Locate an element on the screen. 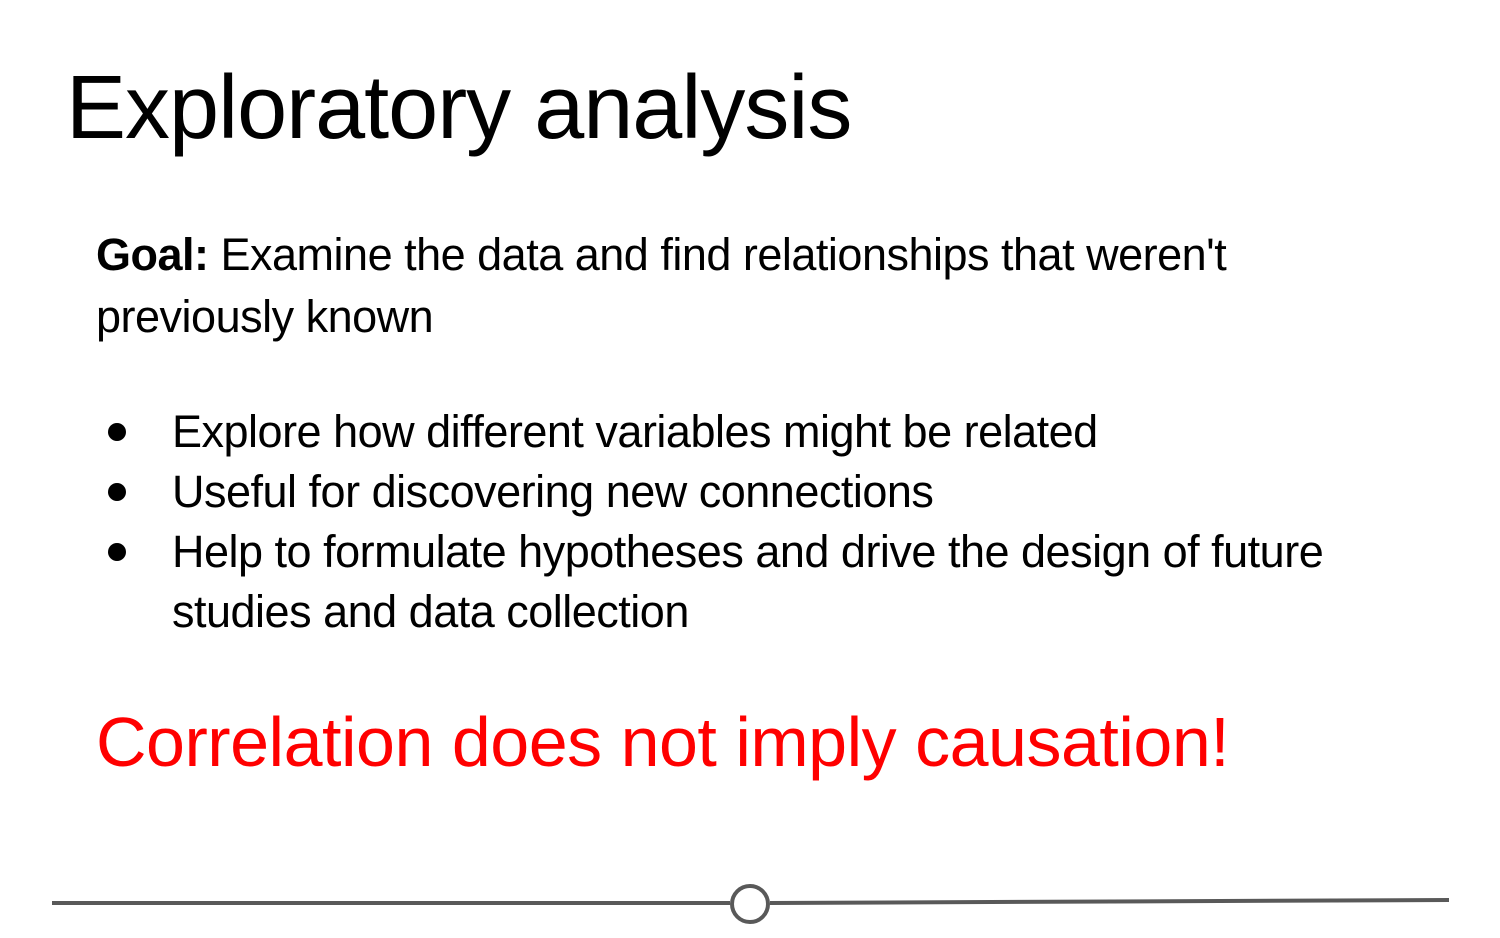  footer-circle-icon is located at coordinates (750, 904).